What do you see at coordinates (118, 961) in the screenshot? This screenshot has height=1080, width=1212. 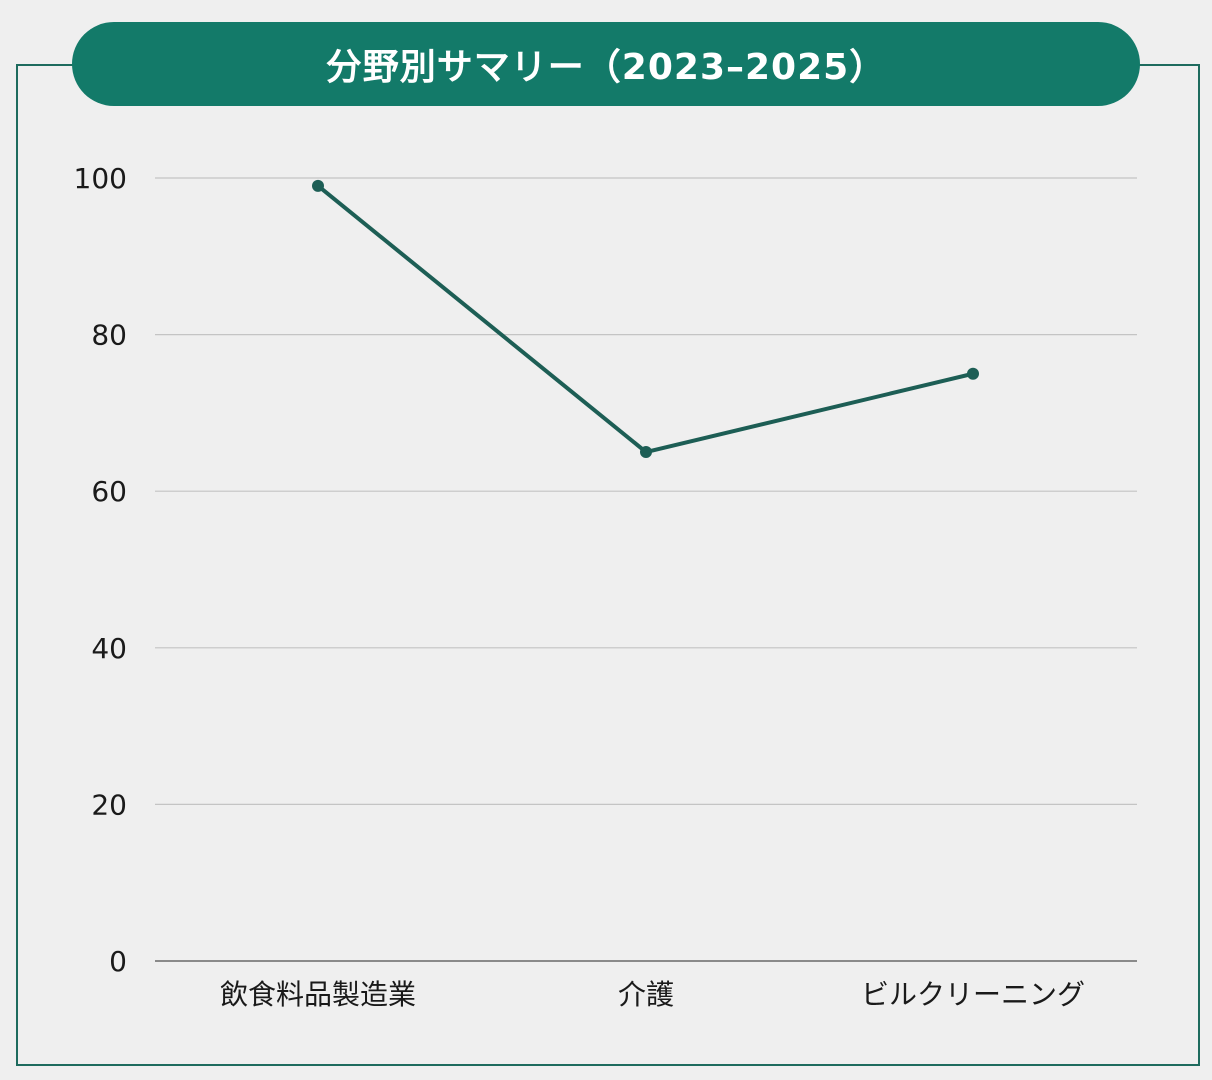 I see `y-tick-label: 0` at bounding box center [118, 961].